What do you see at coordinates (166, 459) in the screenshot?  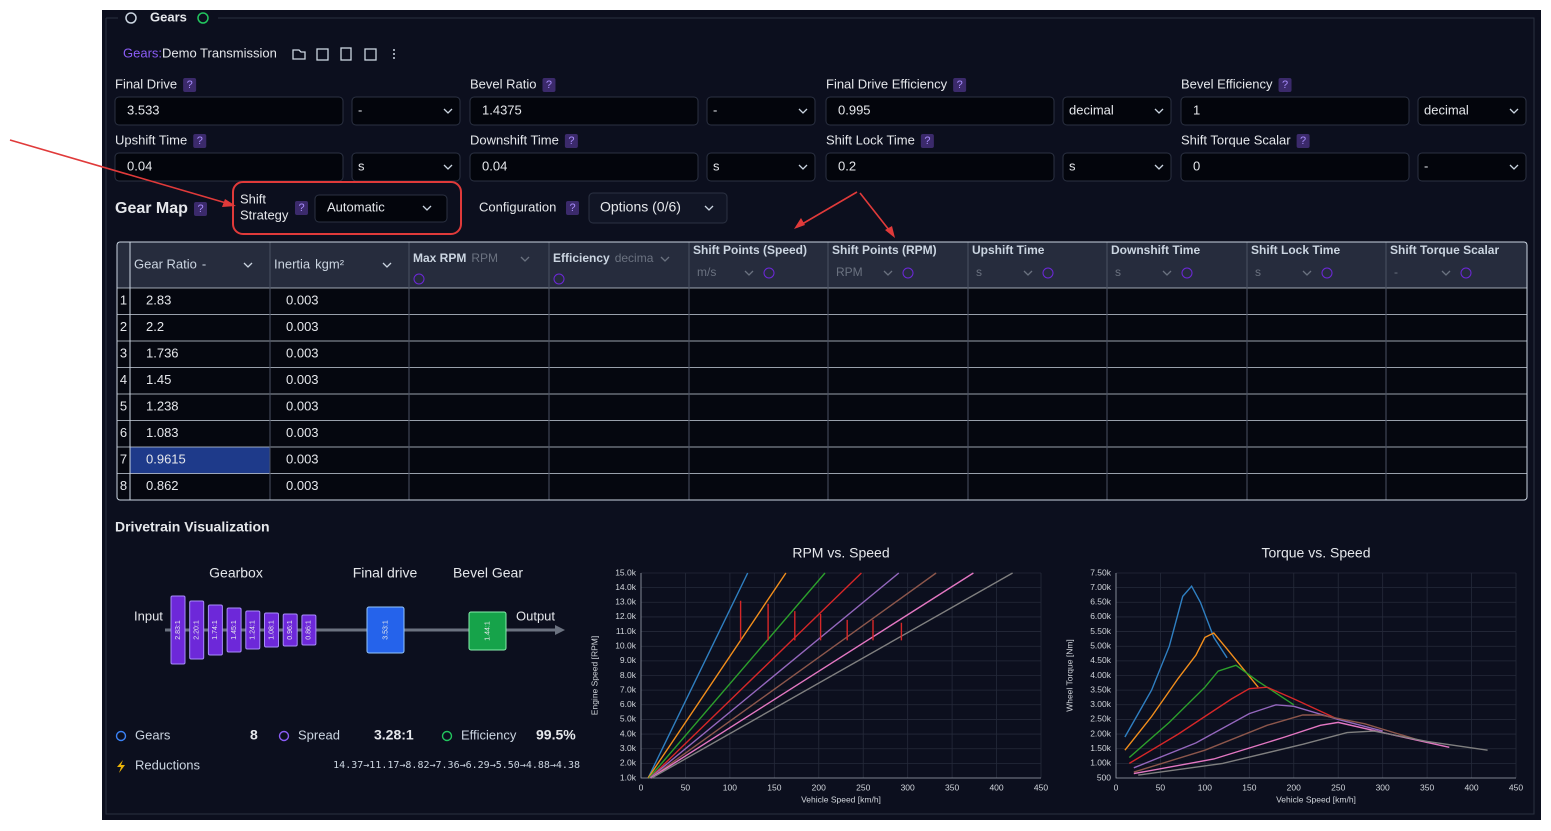 I see `cell: 0.9615` at bounding box center [166, 459].